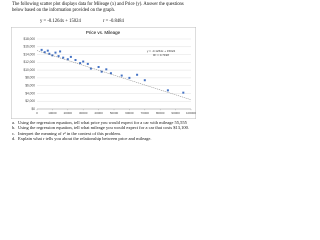  Describe the element at coordinates (113, 21) in the screenshot. I see `correlation: r = -0.8484` at that location.